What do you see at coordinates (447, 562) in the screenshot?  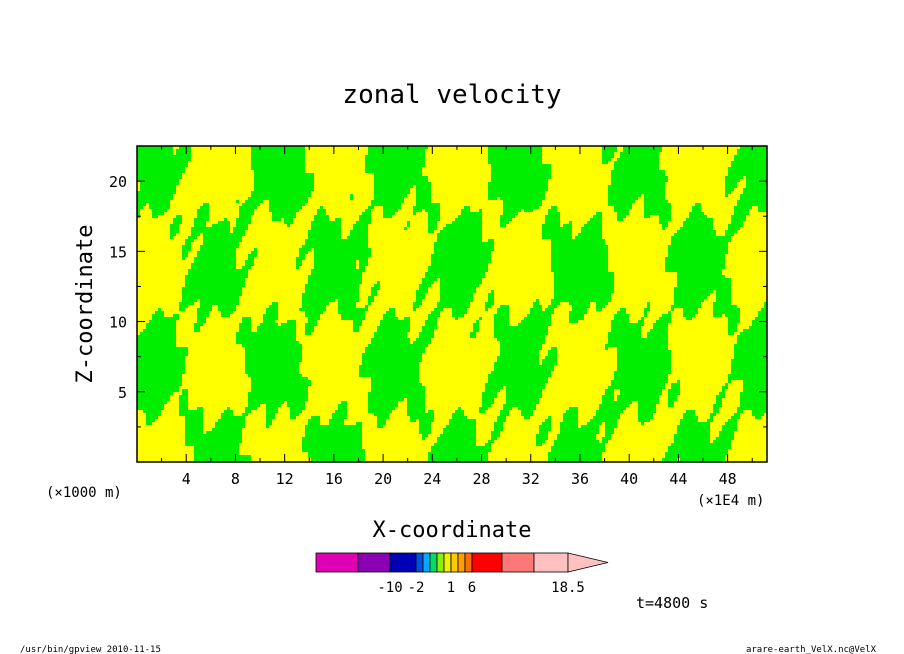 I see `colorbar-segment` at bounding box center [447, 562].